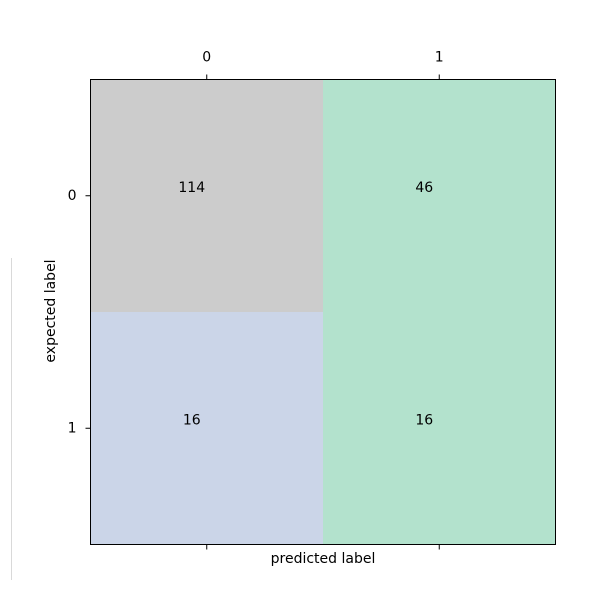 The height and width of the screenshot is (593, 599). I want to click on left-edge-divider, so click(11, 419).